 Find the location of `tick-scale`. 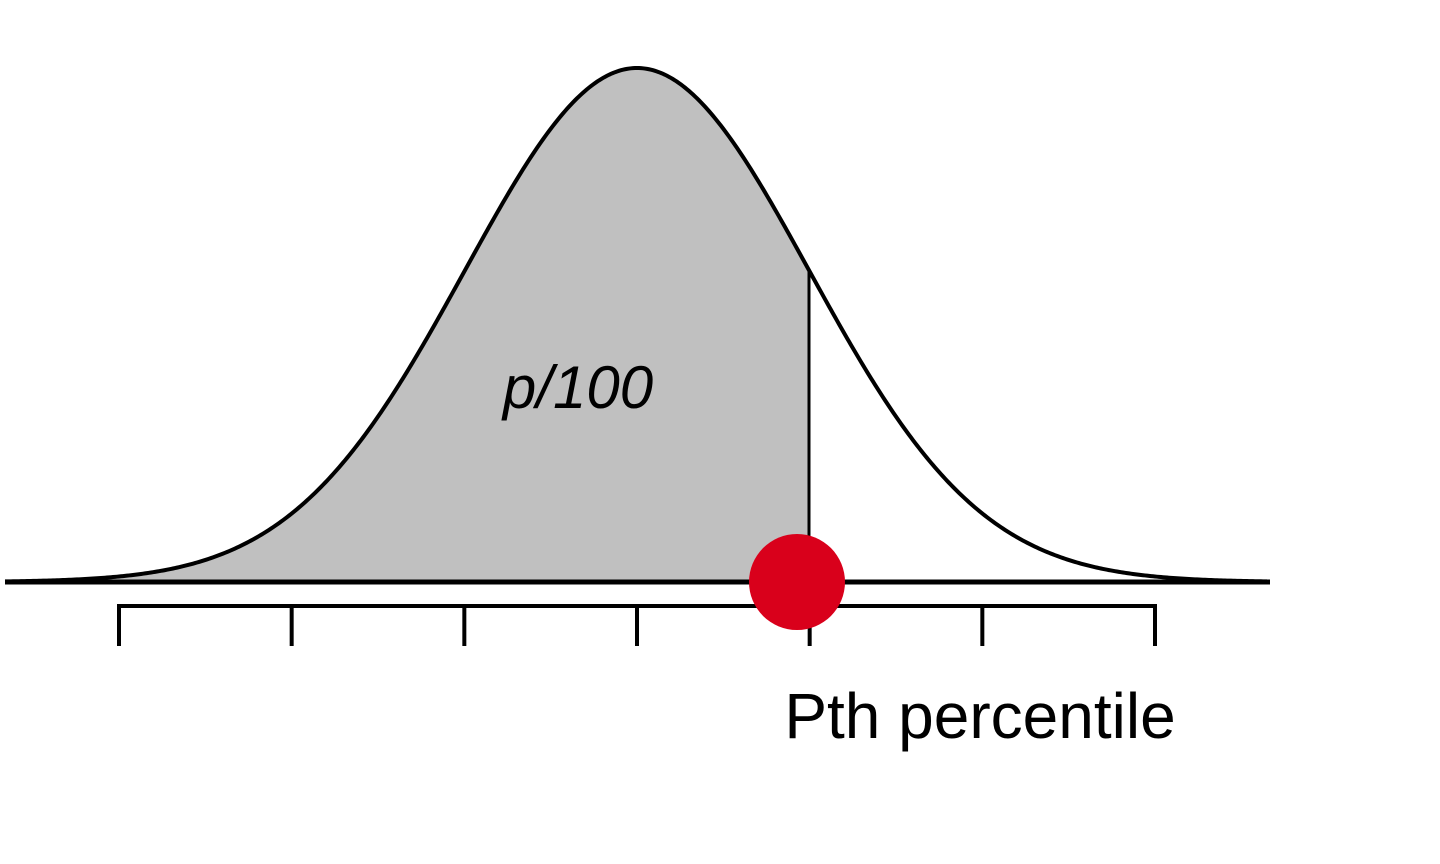

tick-scale is located at coordinates (637, 625).